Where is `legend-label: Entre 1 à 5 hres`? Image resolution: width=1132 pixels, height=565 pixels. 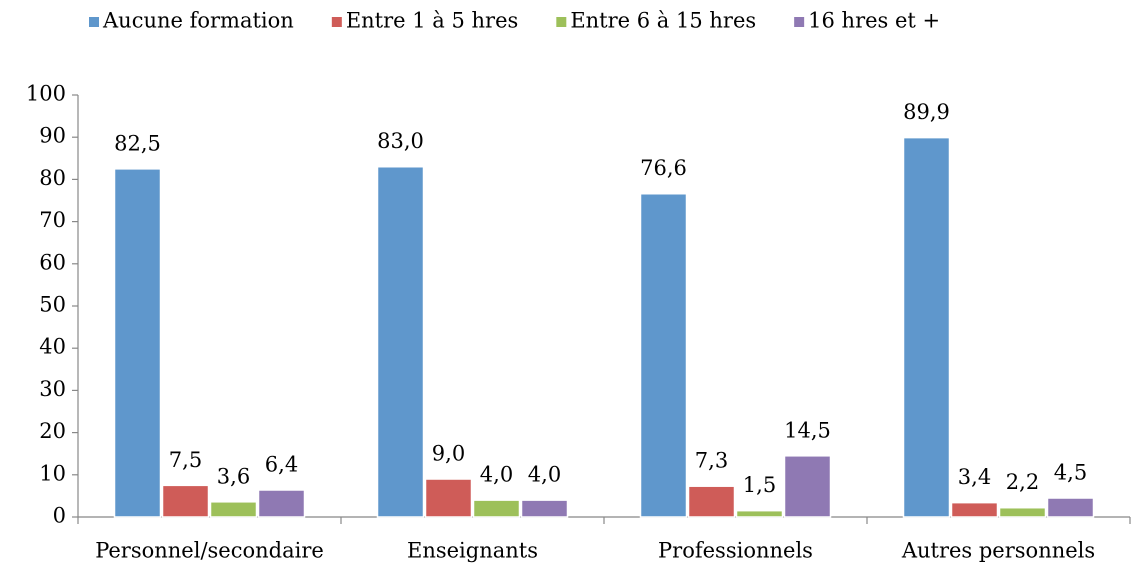
legend-label: Entre 1 à 5 hres is located at coordinates (432, 21).